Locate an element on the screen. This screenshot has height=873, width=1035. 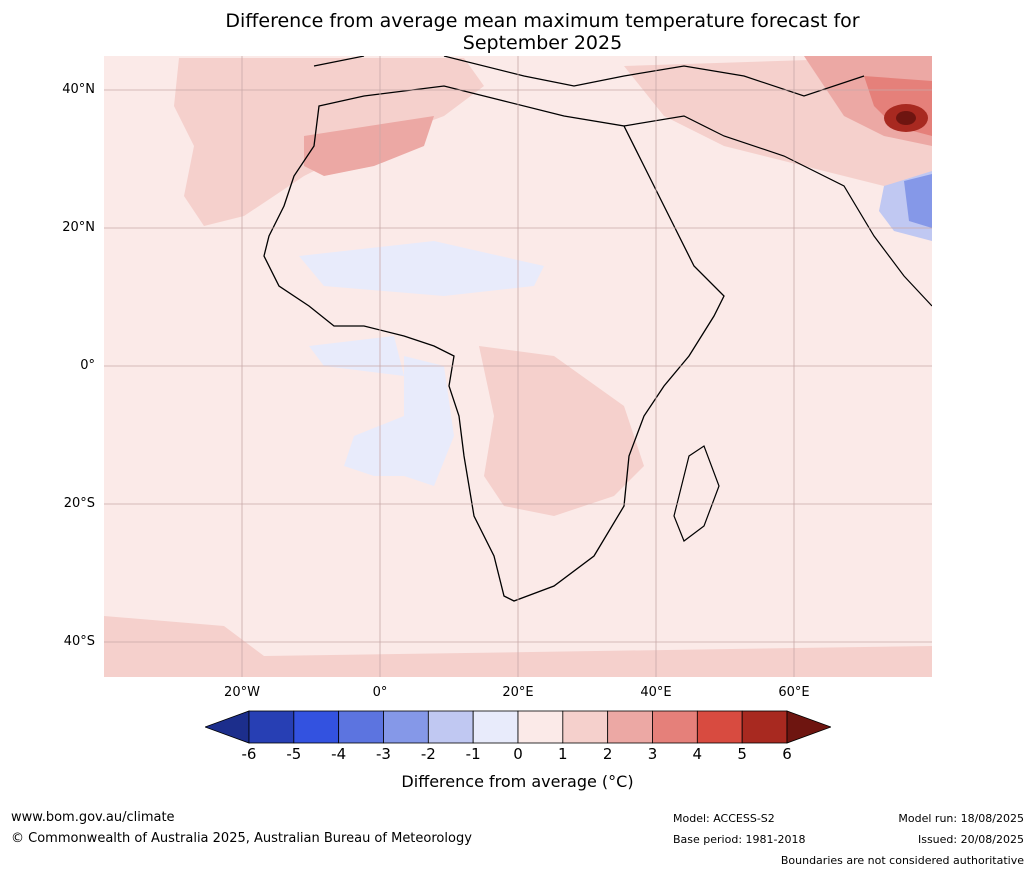
colorbar-tick-label: 5 is located at coordinates (742, 754).